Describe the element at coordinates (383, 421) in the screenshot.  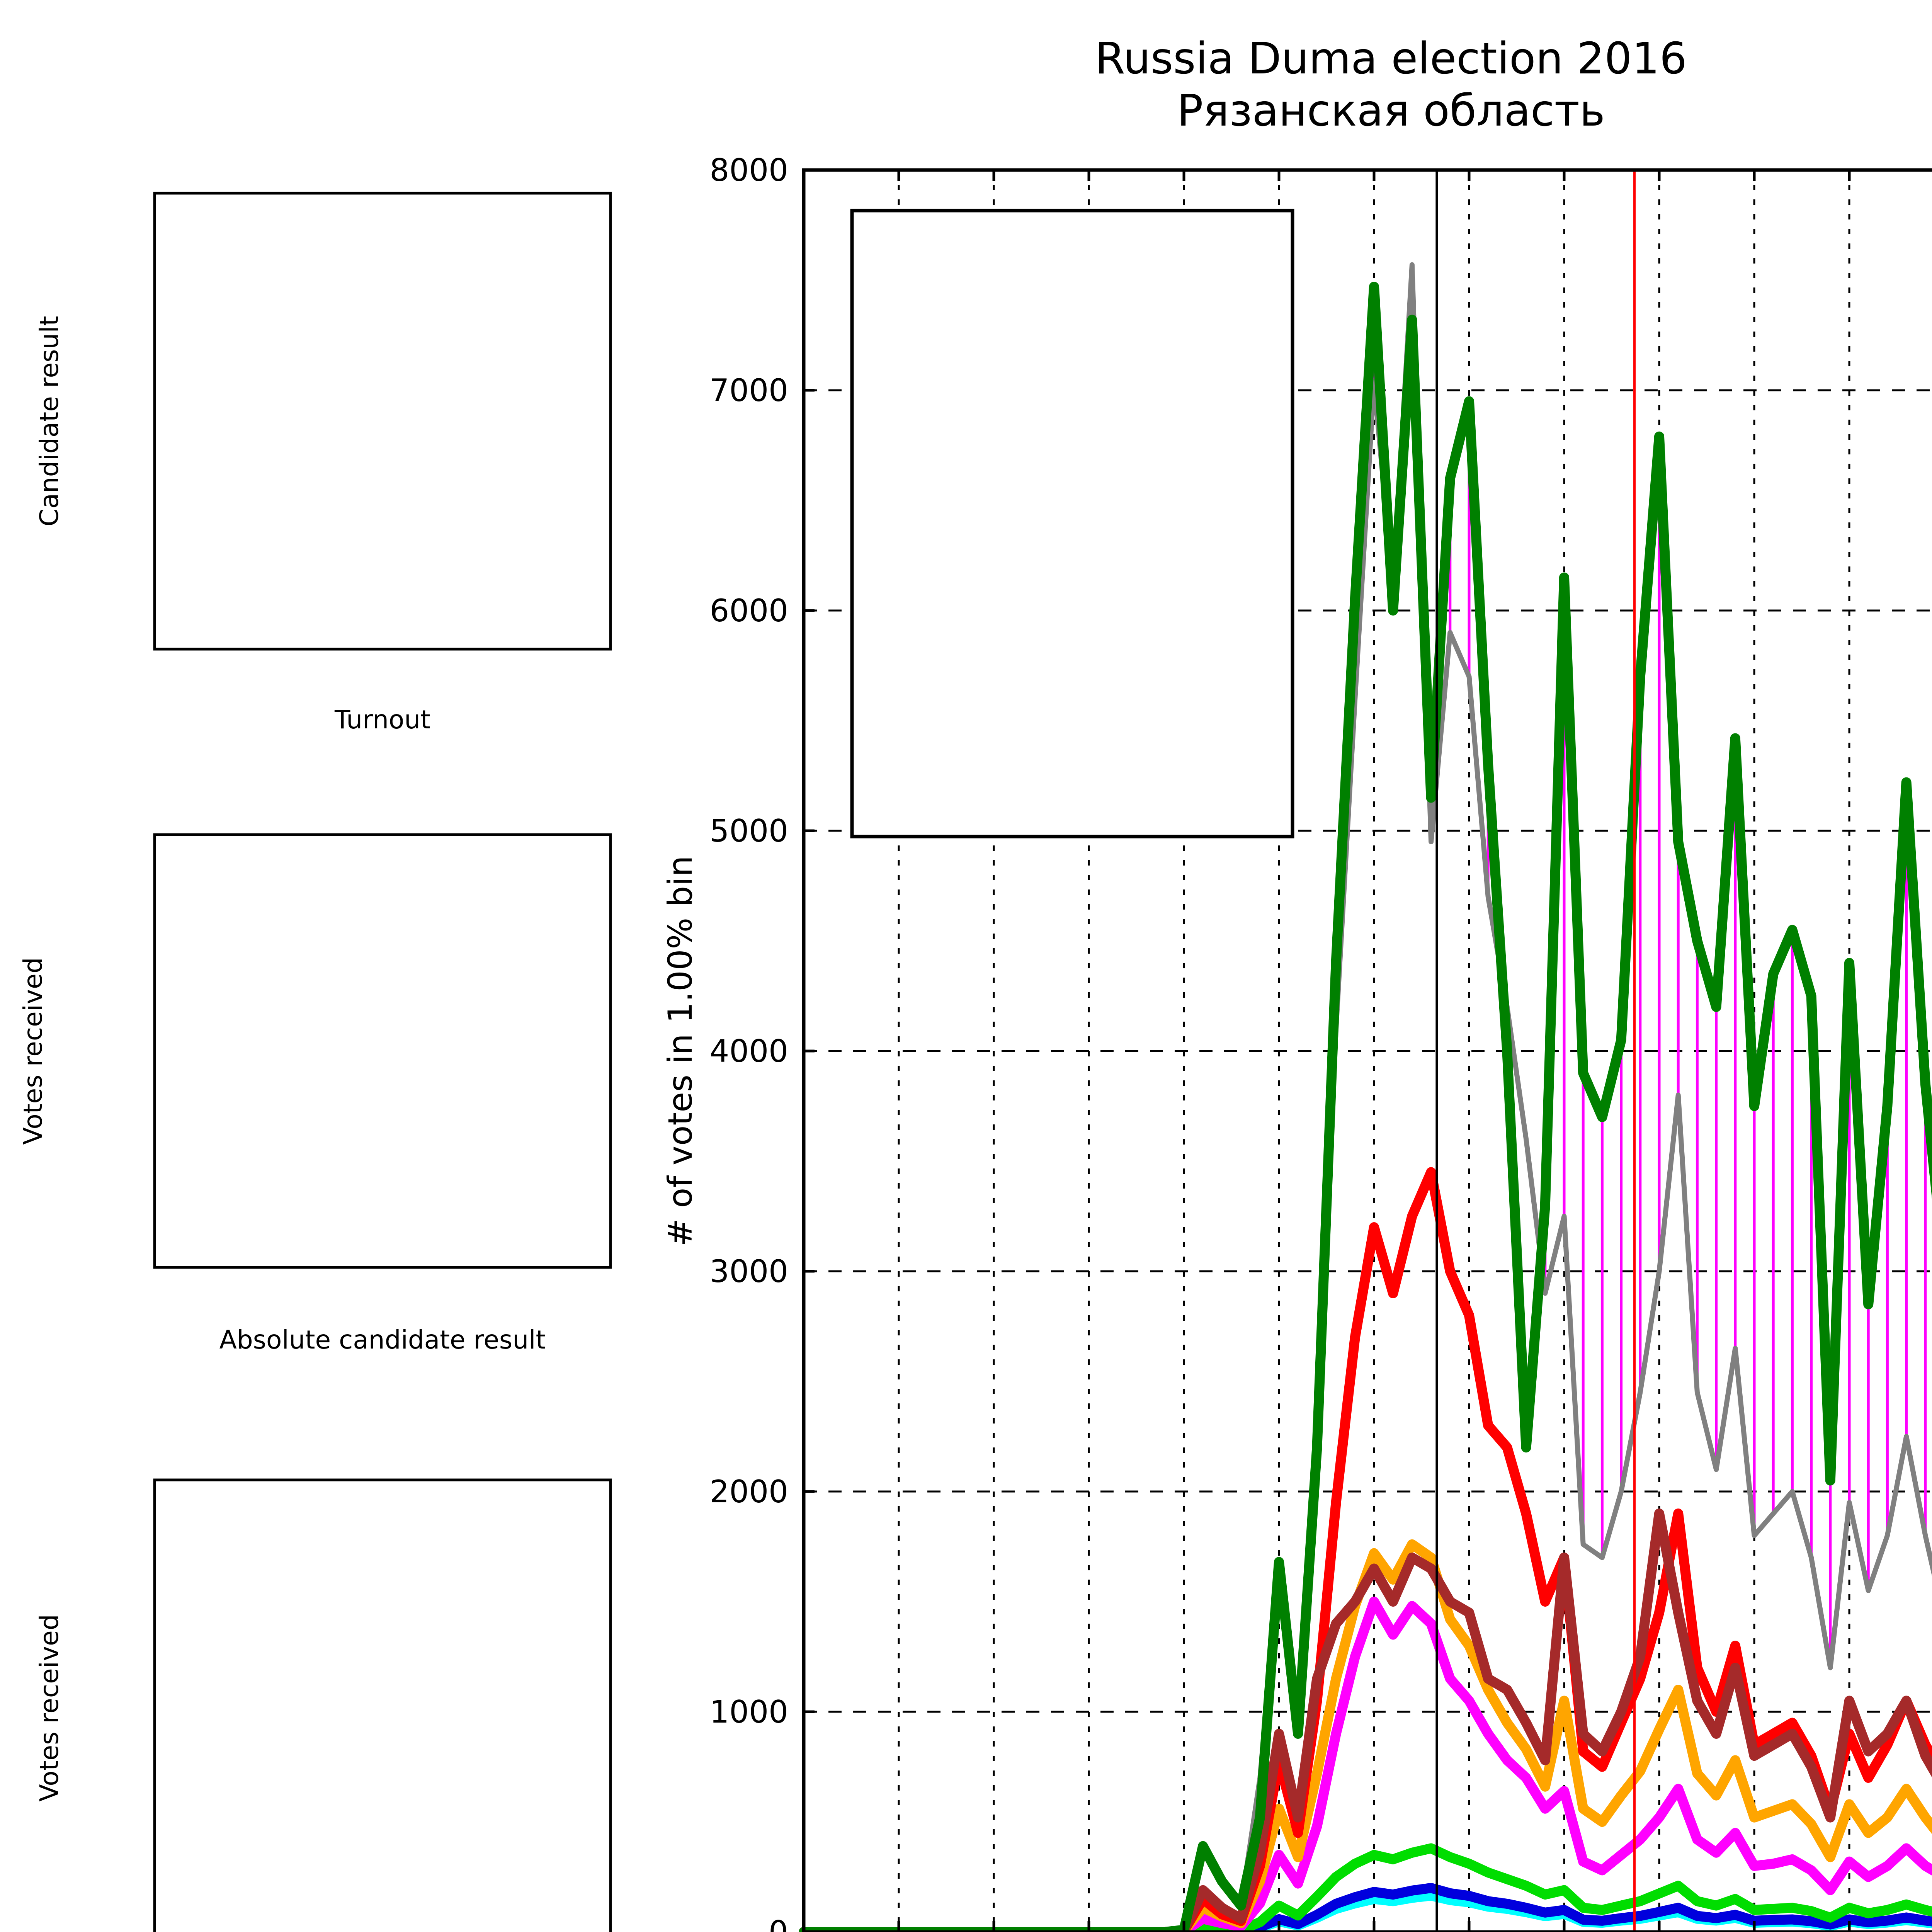
I see `subplot1-frame` at that location.